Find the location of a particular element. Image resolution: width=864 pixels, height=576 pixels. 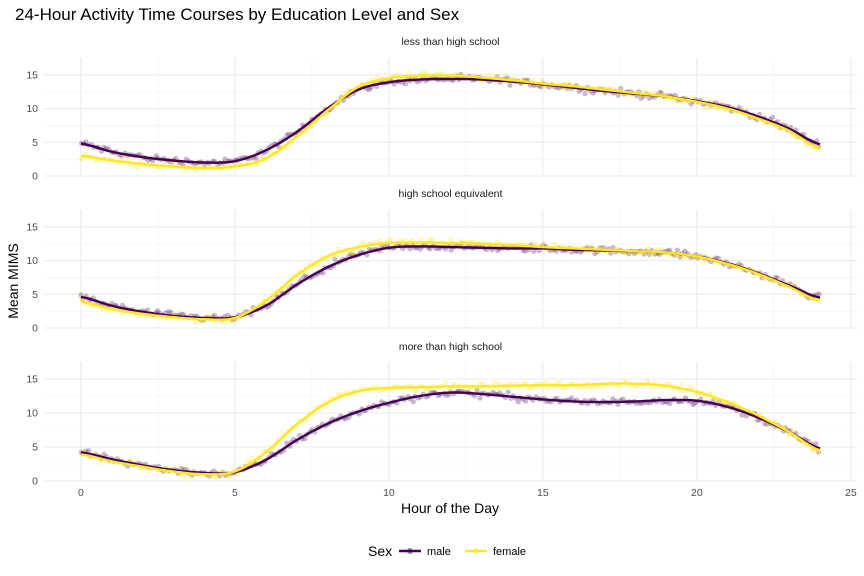

y-tick-label: 5 is located at coordinates (35, 448).